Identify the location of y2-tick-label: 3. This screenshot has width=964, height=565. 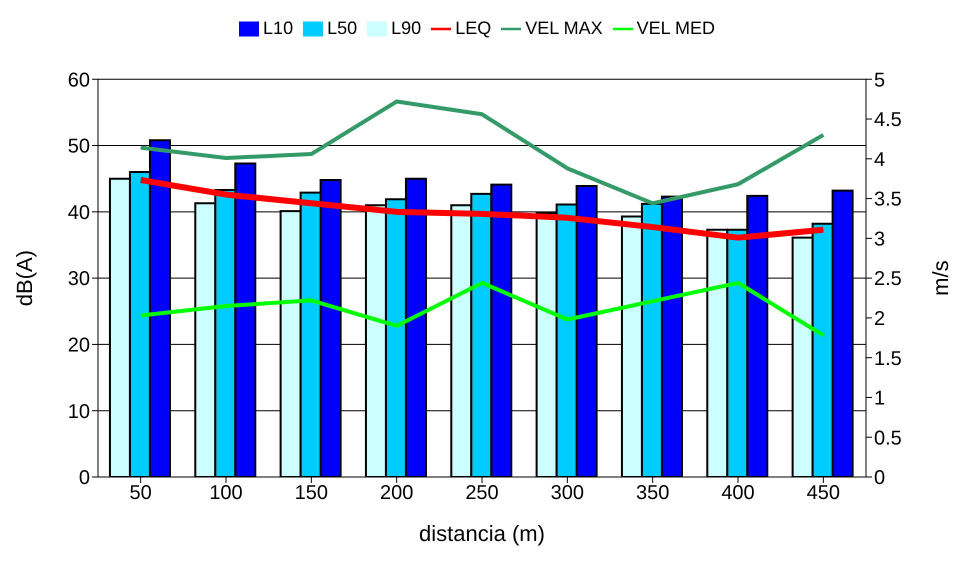
(880, 239).